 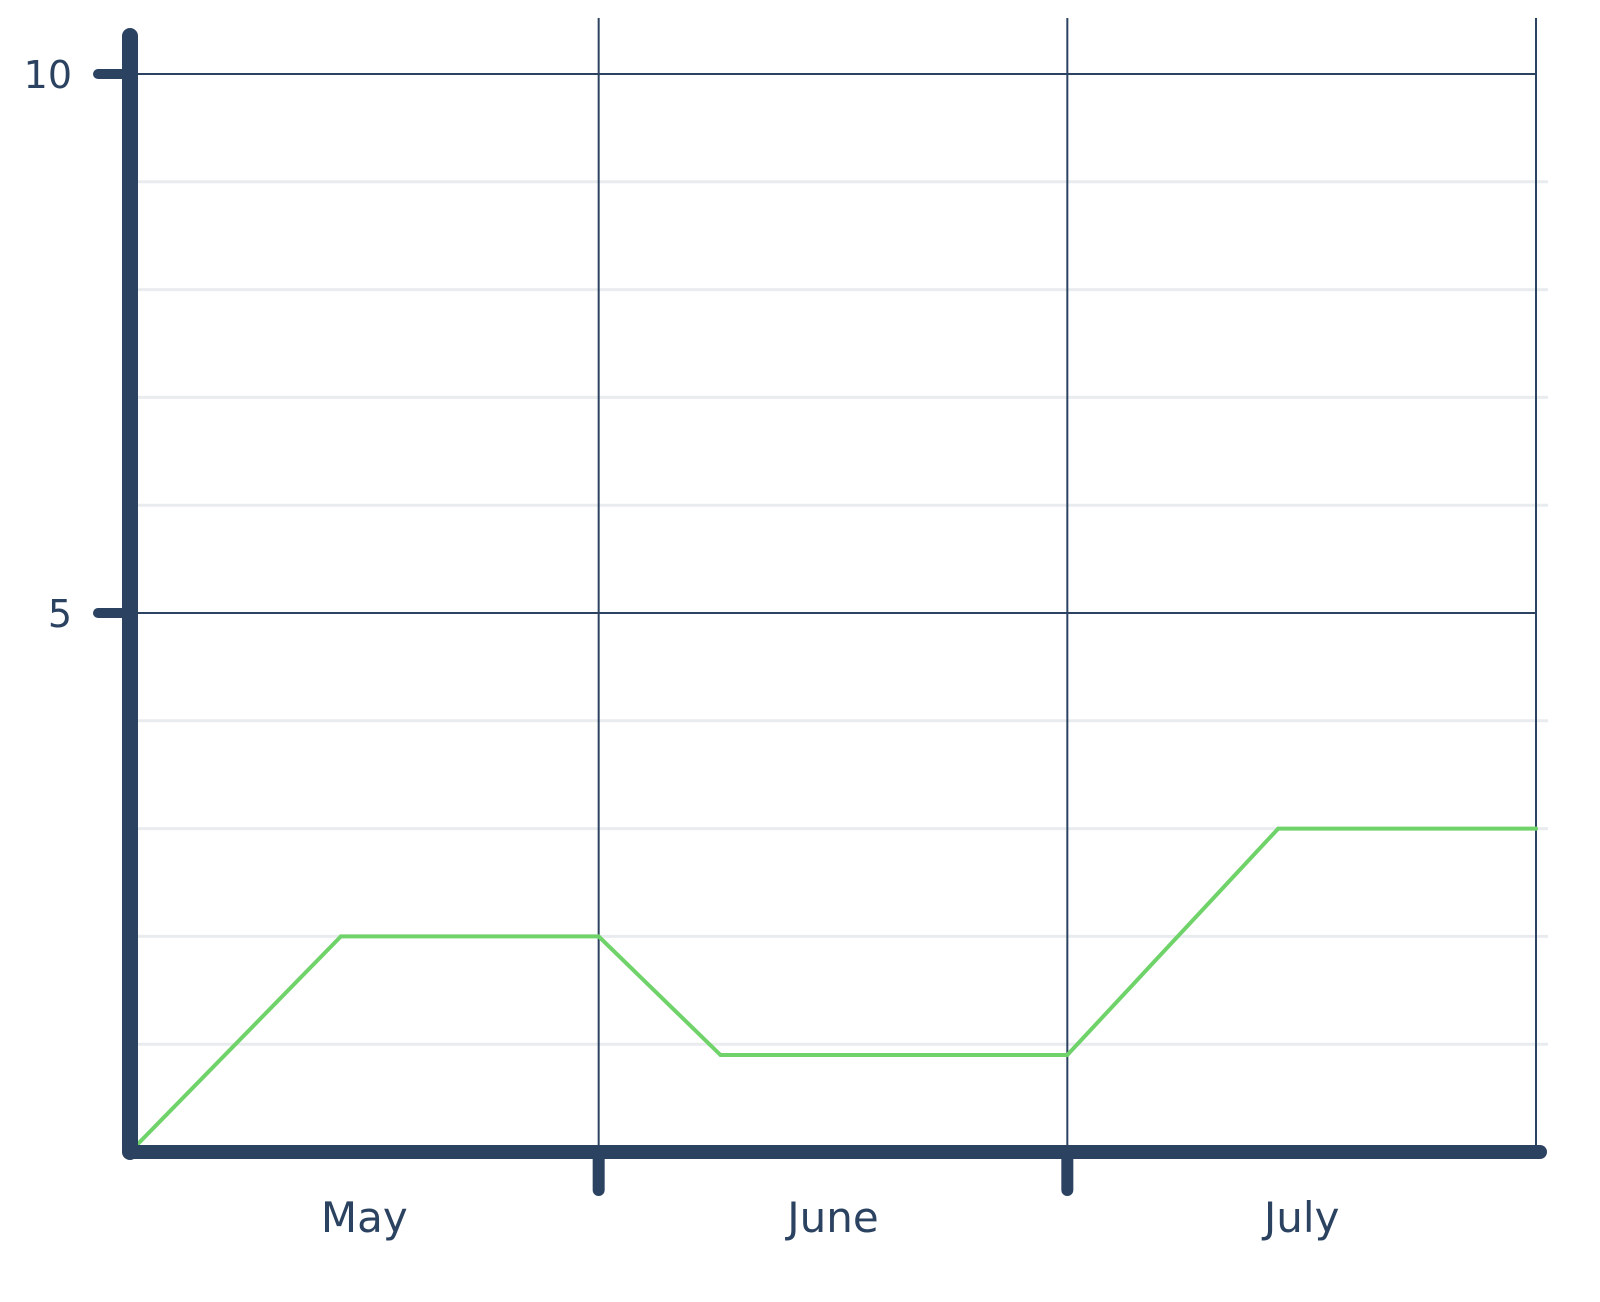 What do you see at coordinates (48, 75) in the screenshot?
I see `y-tick-label: 10` at bounding box center [48, 75].